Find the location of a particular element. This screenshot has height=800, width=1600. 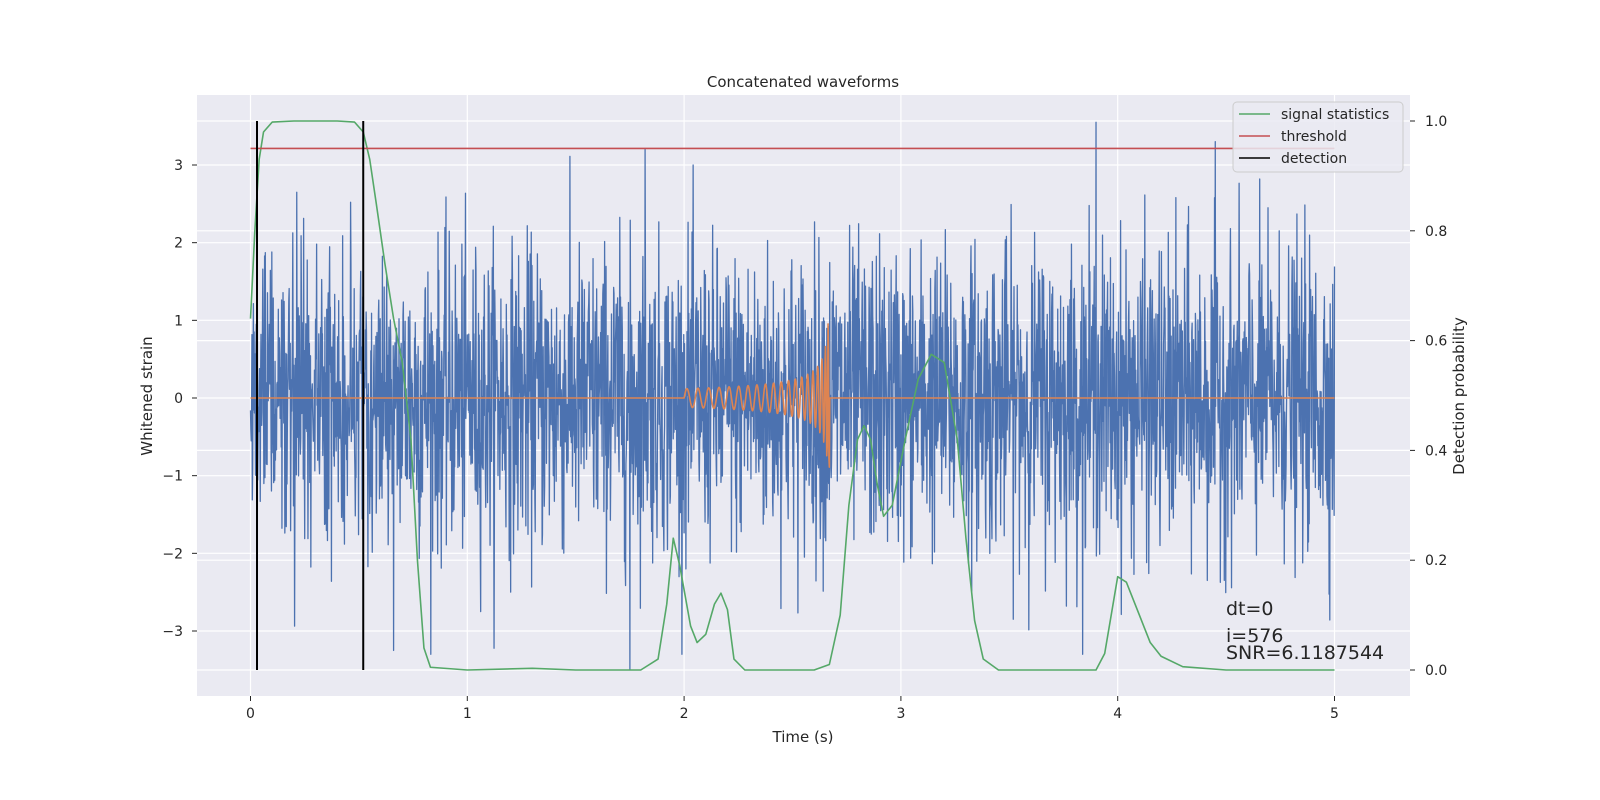

x-tick-label: 4 is located at coordinates (1117, 714).